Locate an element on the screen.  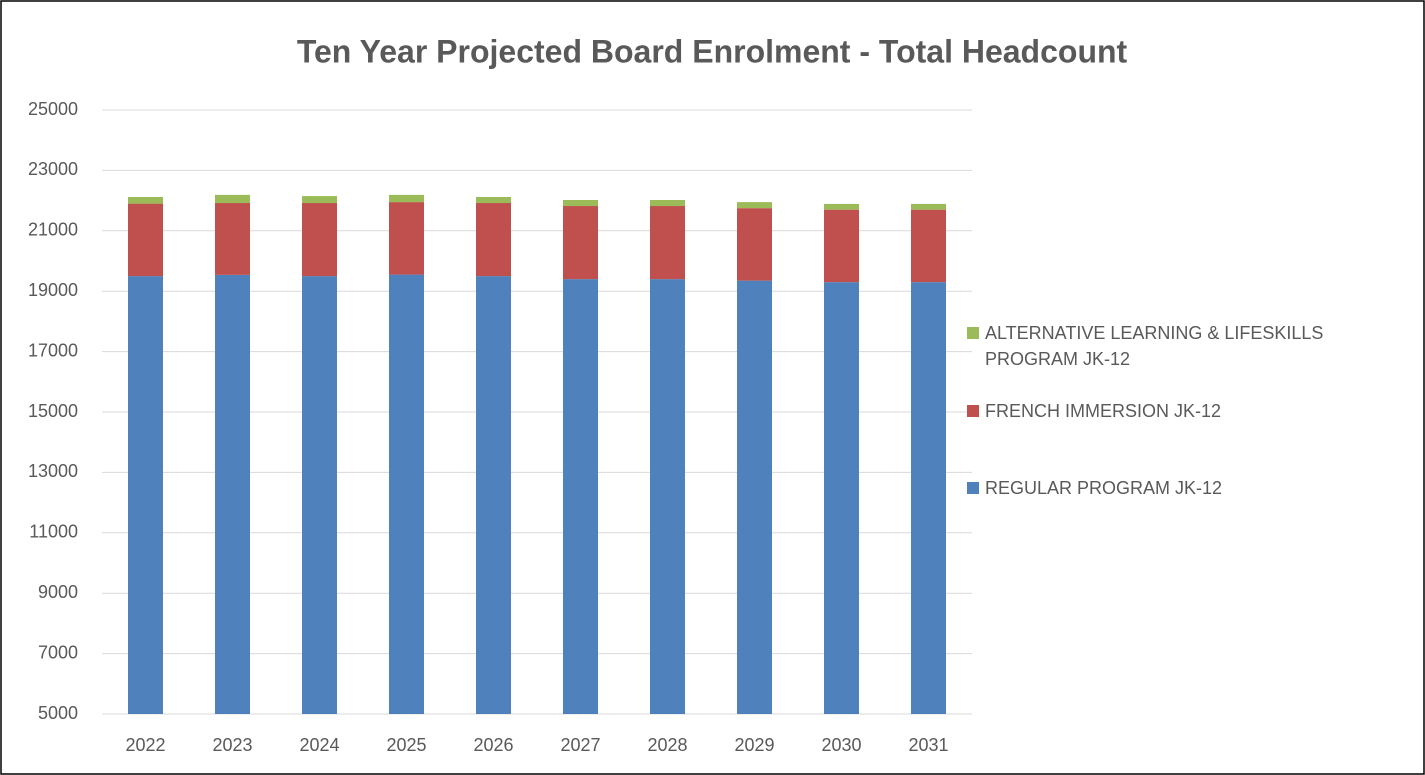
y-tick-label: 21000 is located at coordinates (53, 230).